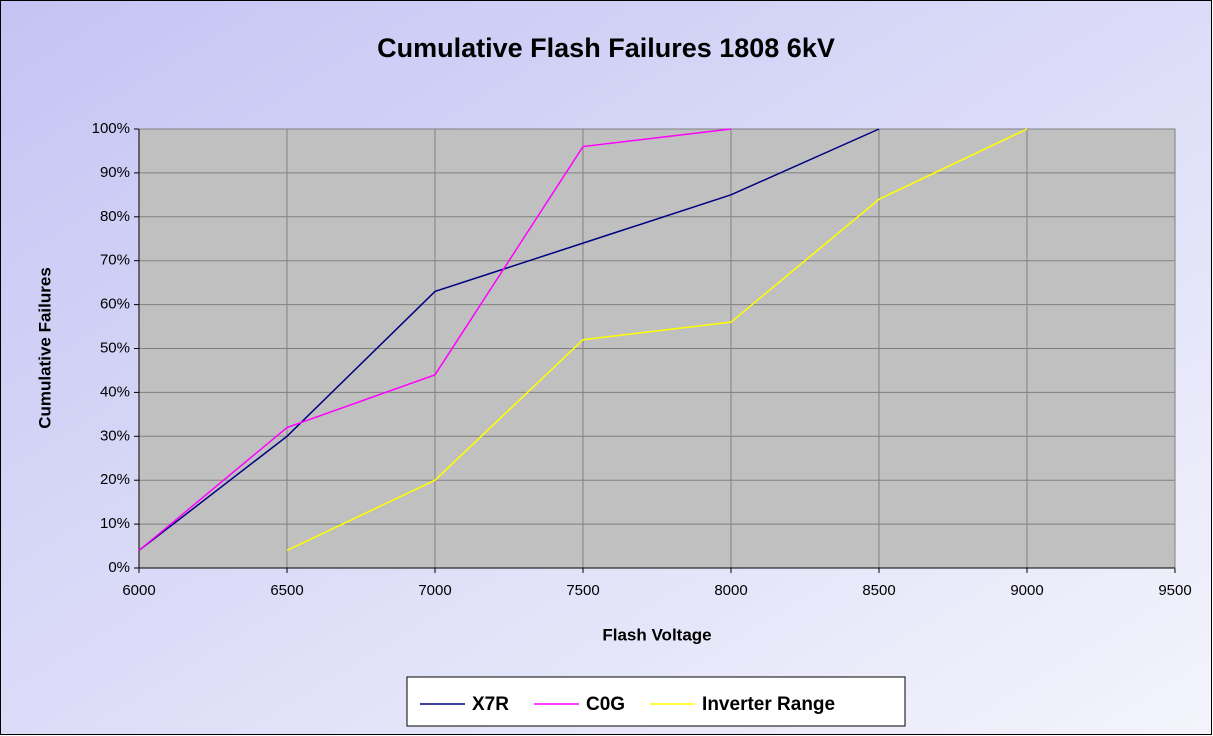  Describe the element at coordinates (730, 590) in the screenshot. I see `x-tick-label: 8000` at that location.